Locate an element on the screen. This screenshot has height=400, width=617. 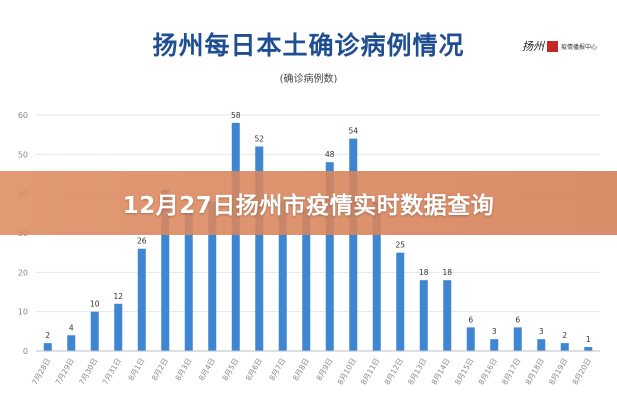
data-label: 54 is located at coordinates (353, 131).